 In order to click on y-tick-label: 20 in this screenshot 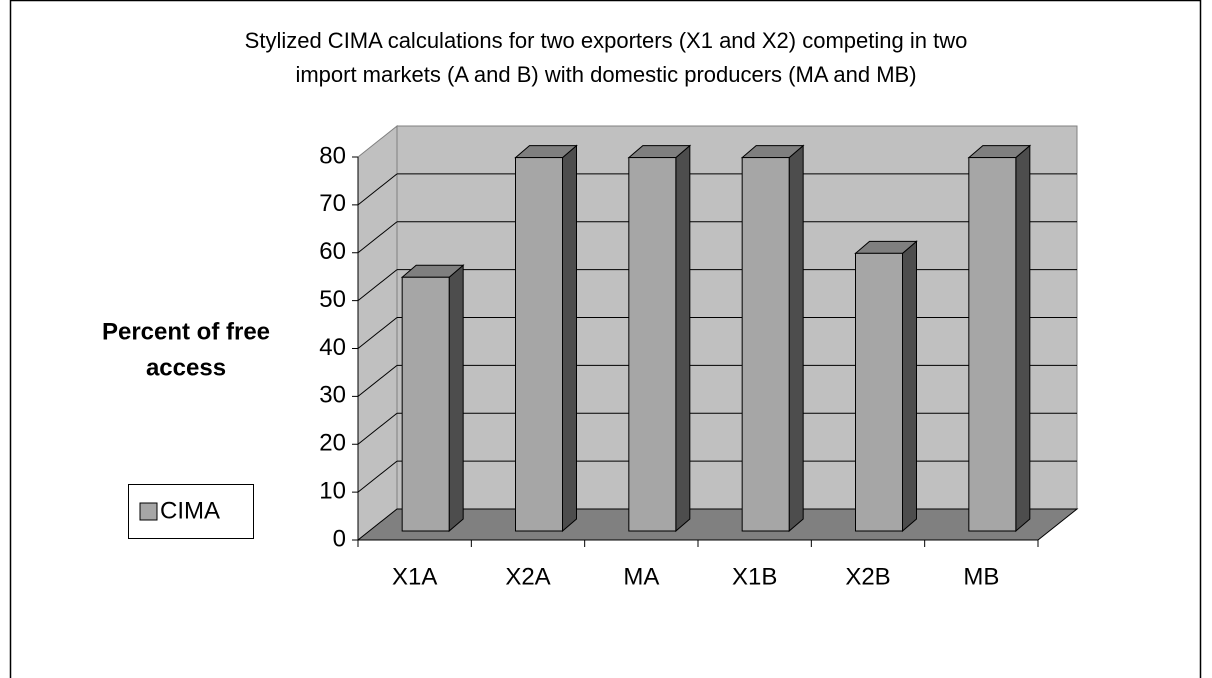, I will do `click(332, 443)`.